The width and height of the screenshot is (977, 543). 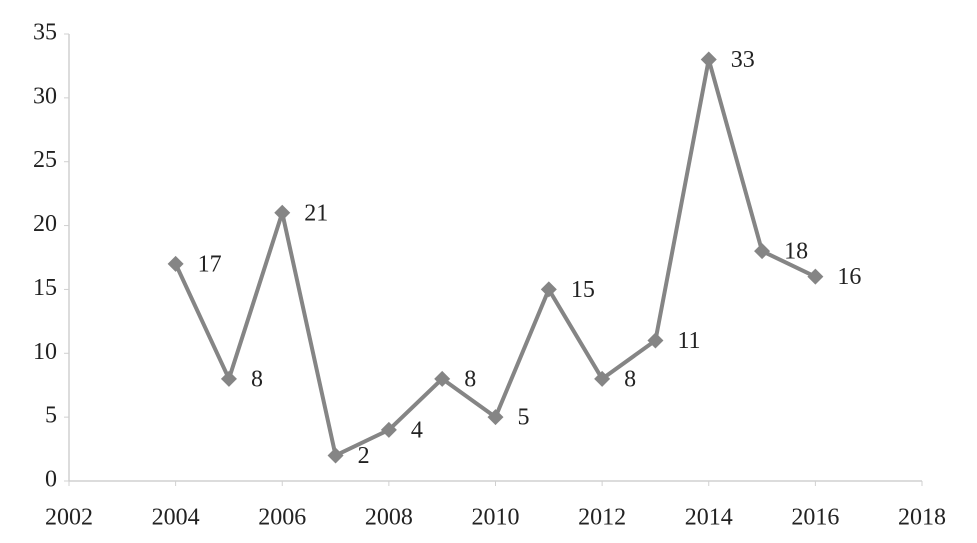 I want to click on y-tick-label: 15, so click(x=45, y=288).